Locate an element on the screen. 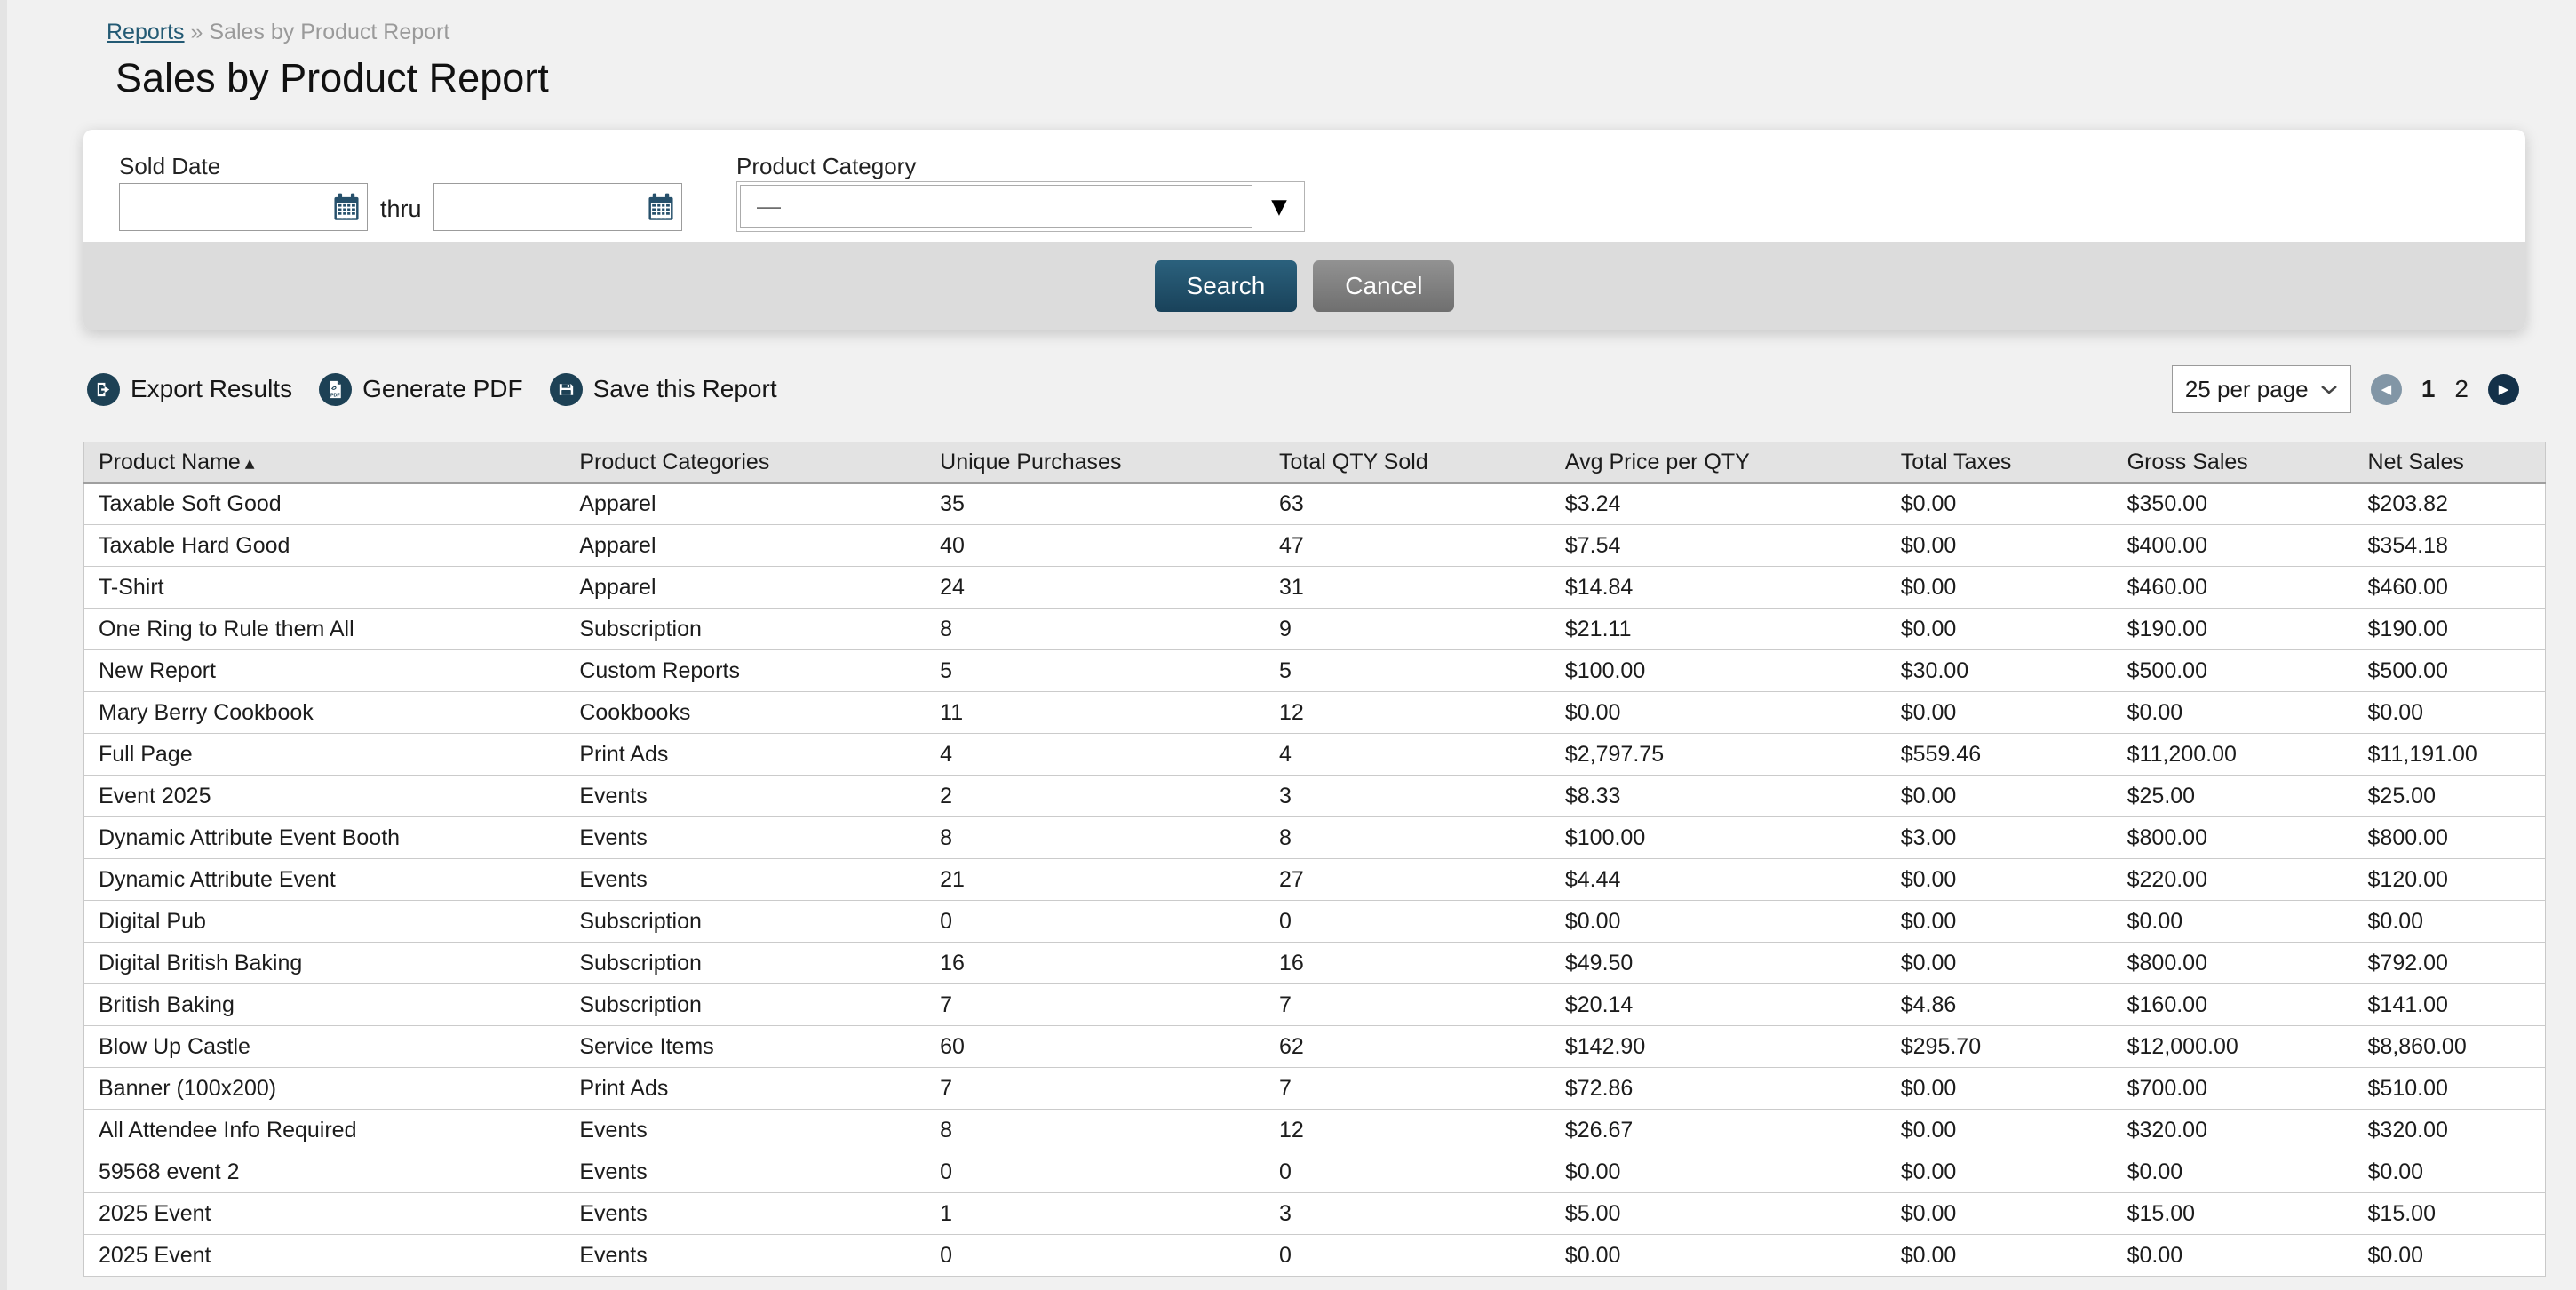 This screenshot has height=1290, width=2576. per-page-select: 25 per page is located at coordinates (2261, 389).